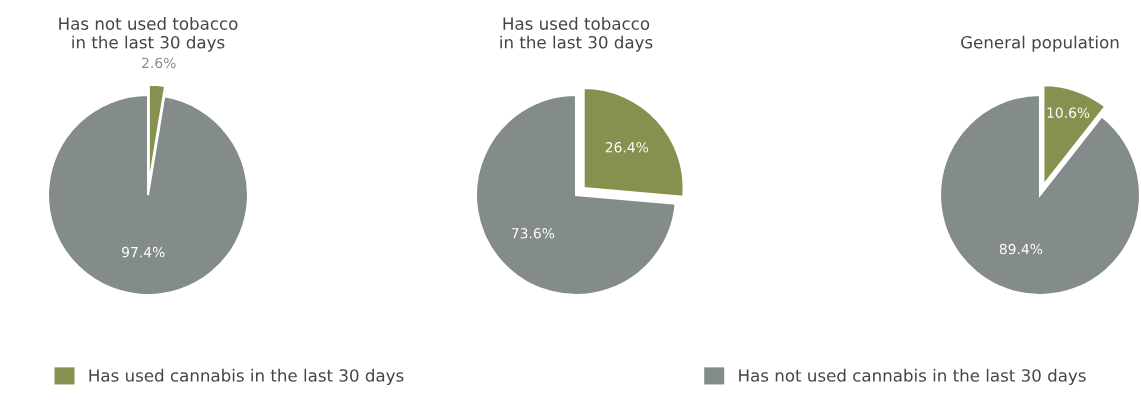 The image size is (1141, 400). What do you see at coordinates (159, 63) in the screenshot?
I see `data-label: 2.6%` at bounding box center [159, 63].